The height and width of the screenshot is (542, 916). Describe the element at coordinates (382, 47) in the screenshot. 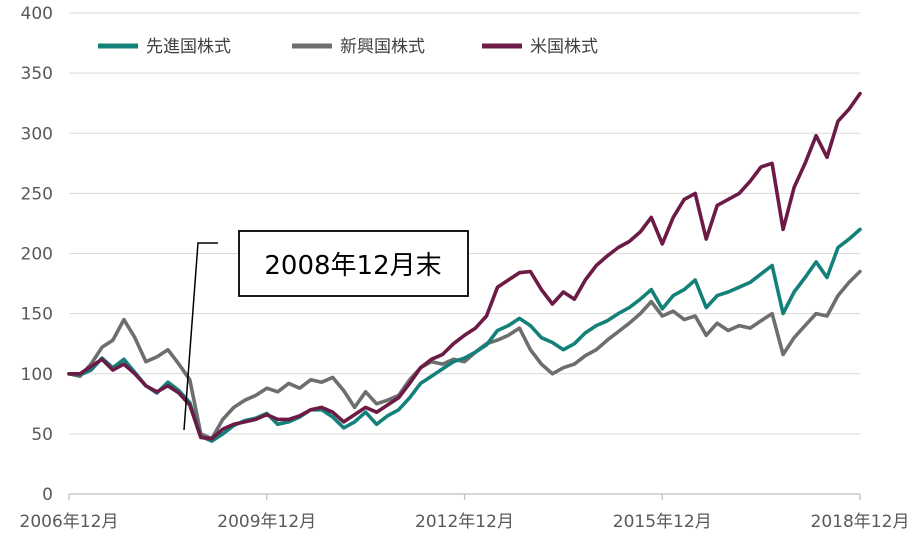

I see `legend-label-emerging: 新興国株式` at that location.